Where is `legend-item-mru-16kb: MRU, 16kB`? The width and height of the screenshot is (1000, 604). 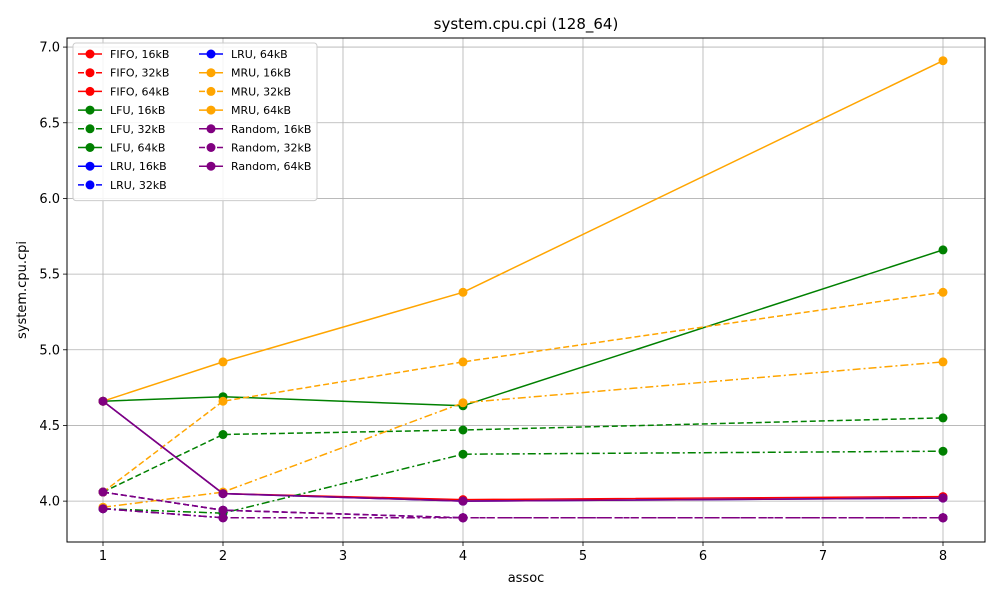 legend-item-mru-16kb: MRU, 16kB is located at coordinates (245, 73).